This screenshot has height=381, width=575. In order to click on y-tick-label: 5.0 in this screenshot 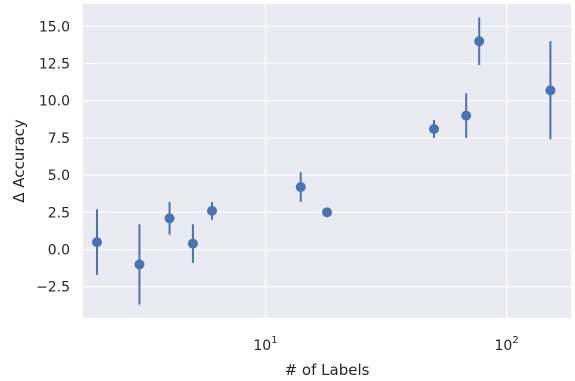, I will do `click(59, 176)`.